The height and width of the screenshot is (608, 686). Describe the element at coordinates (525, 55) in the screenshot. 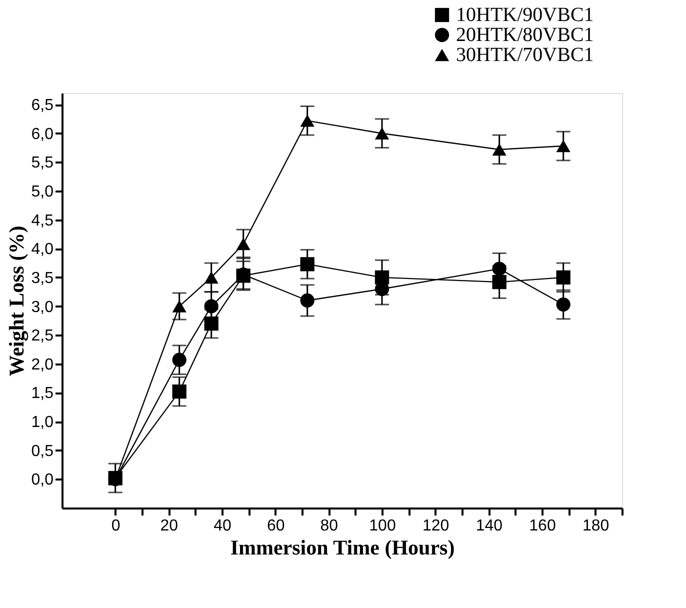

I see `legend-label: 30HTK/70VBC1` at that location.